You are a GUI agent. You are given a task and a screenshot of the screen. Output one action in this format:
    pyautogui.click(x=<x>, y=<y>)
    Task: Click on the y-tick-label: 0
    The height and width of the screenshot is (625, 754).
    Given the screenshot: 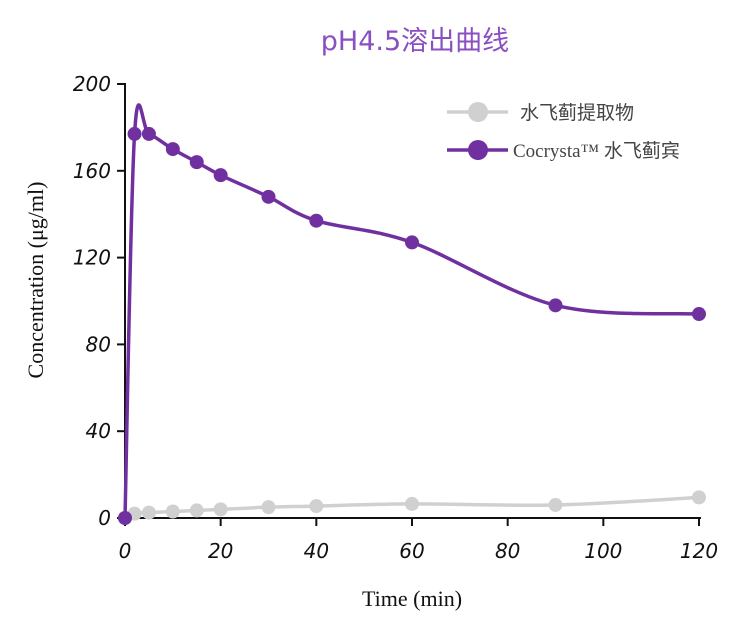 What is the action you would take?
    pyautogui.click(x=104, y=518)
    